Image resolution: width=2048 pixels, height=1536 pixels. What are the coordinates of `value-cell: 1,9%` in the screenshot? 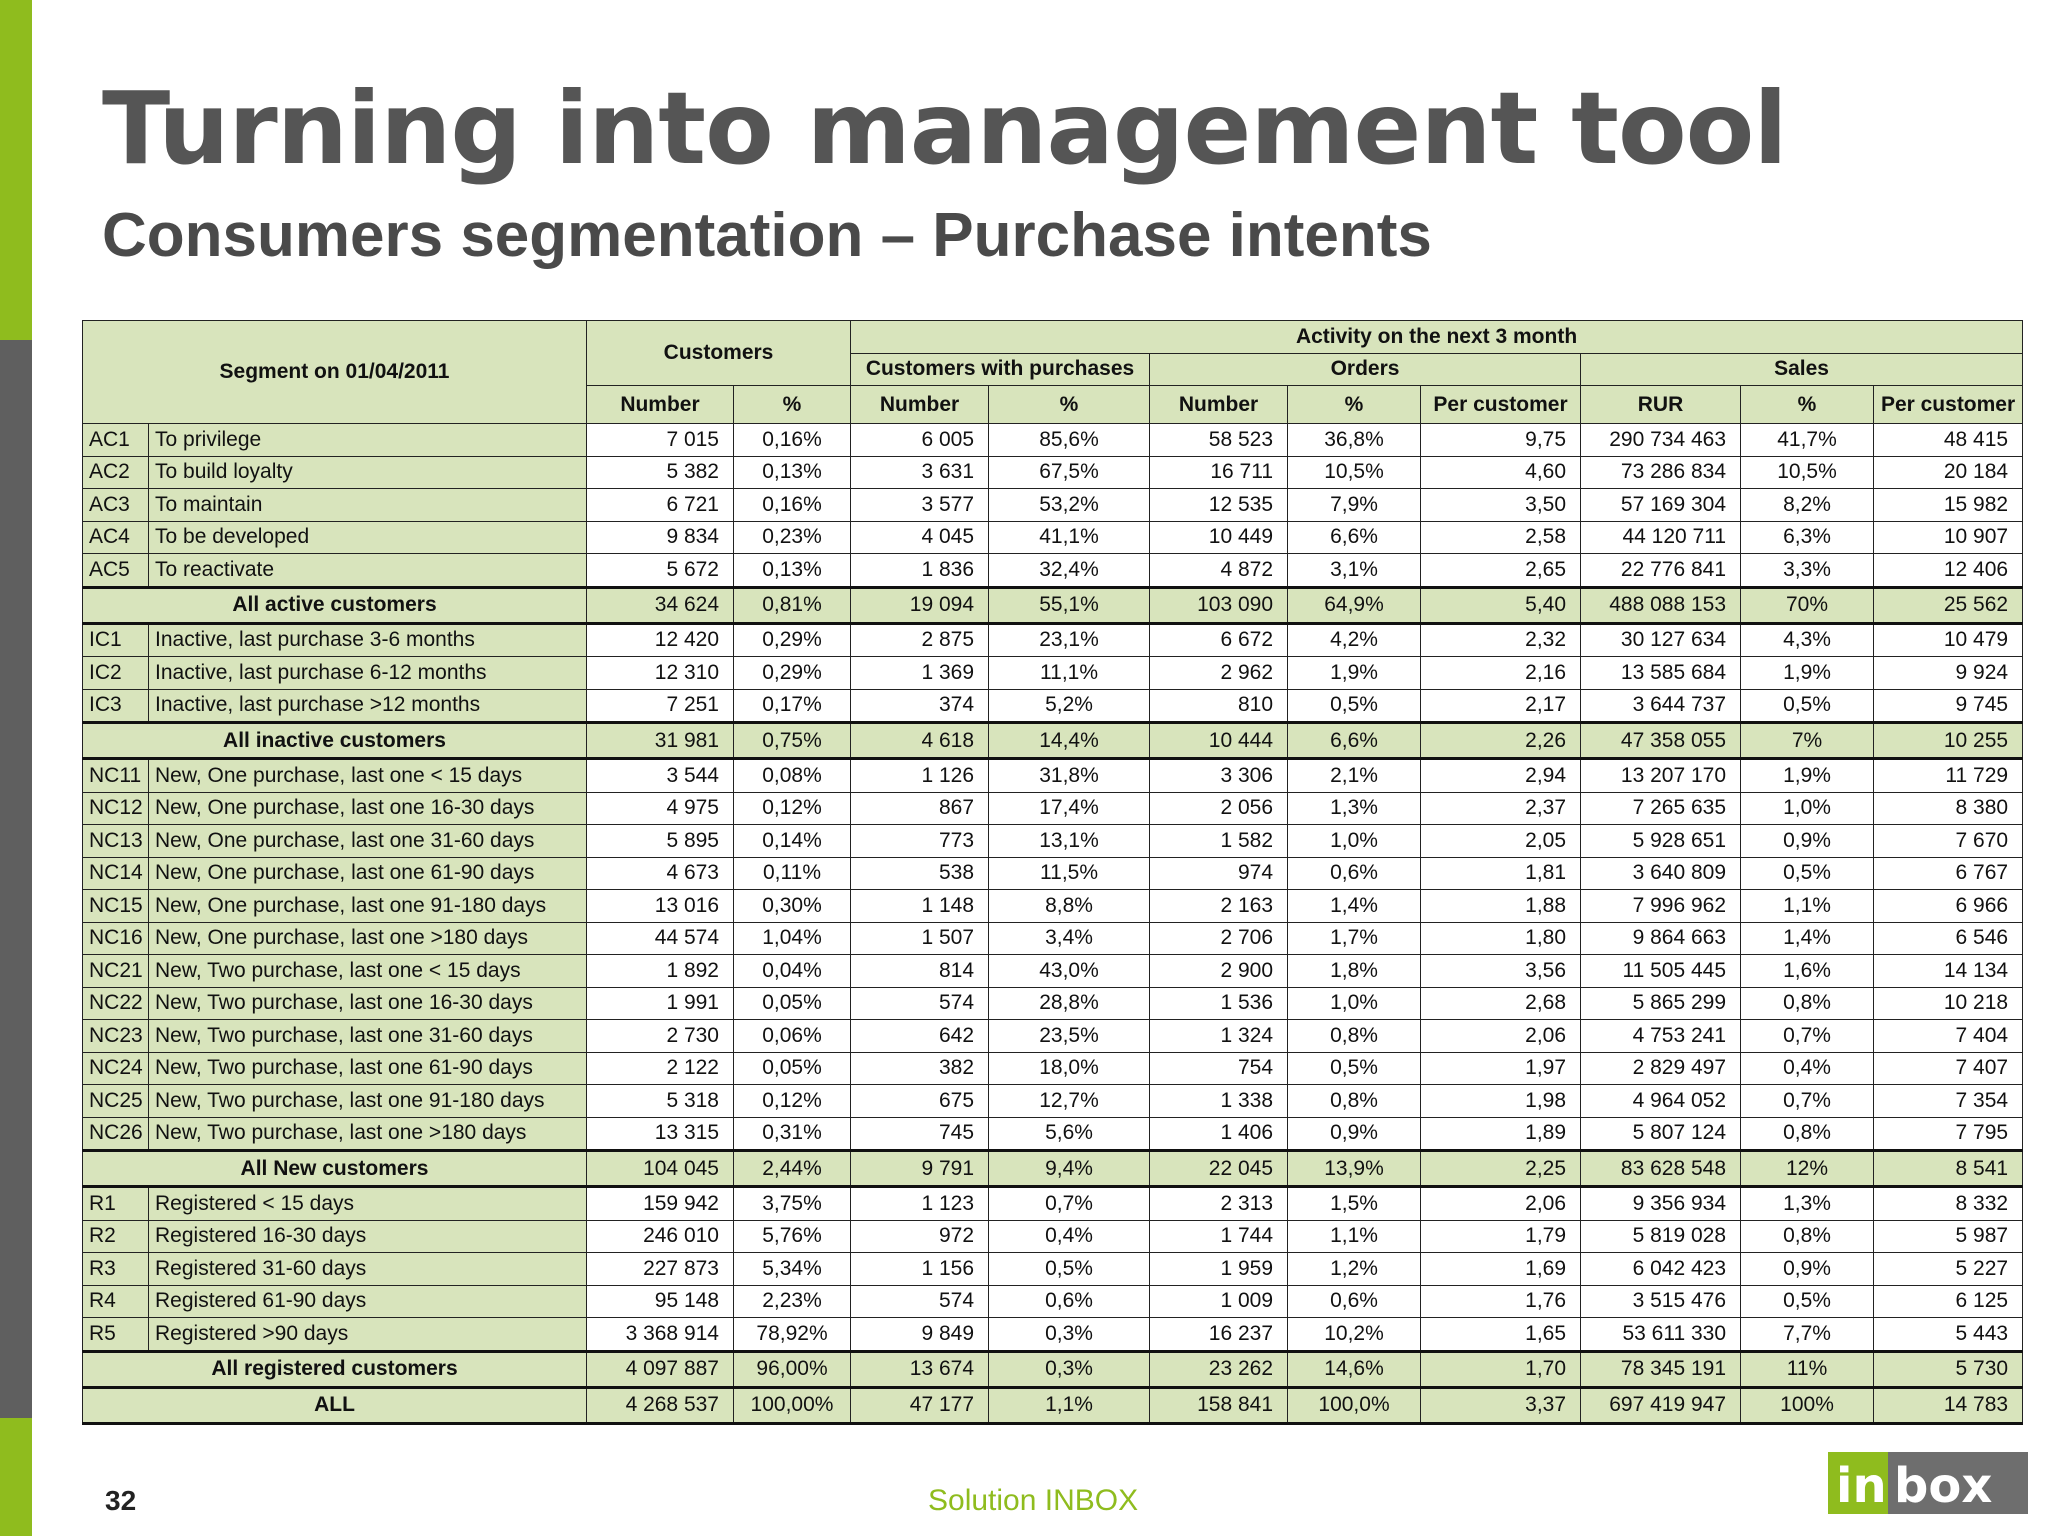 It's located at (1807, 775).